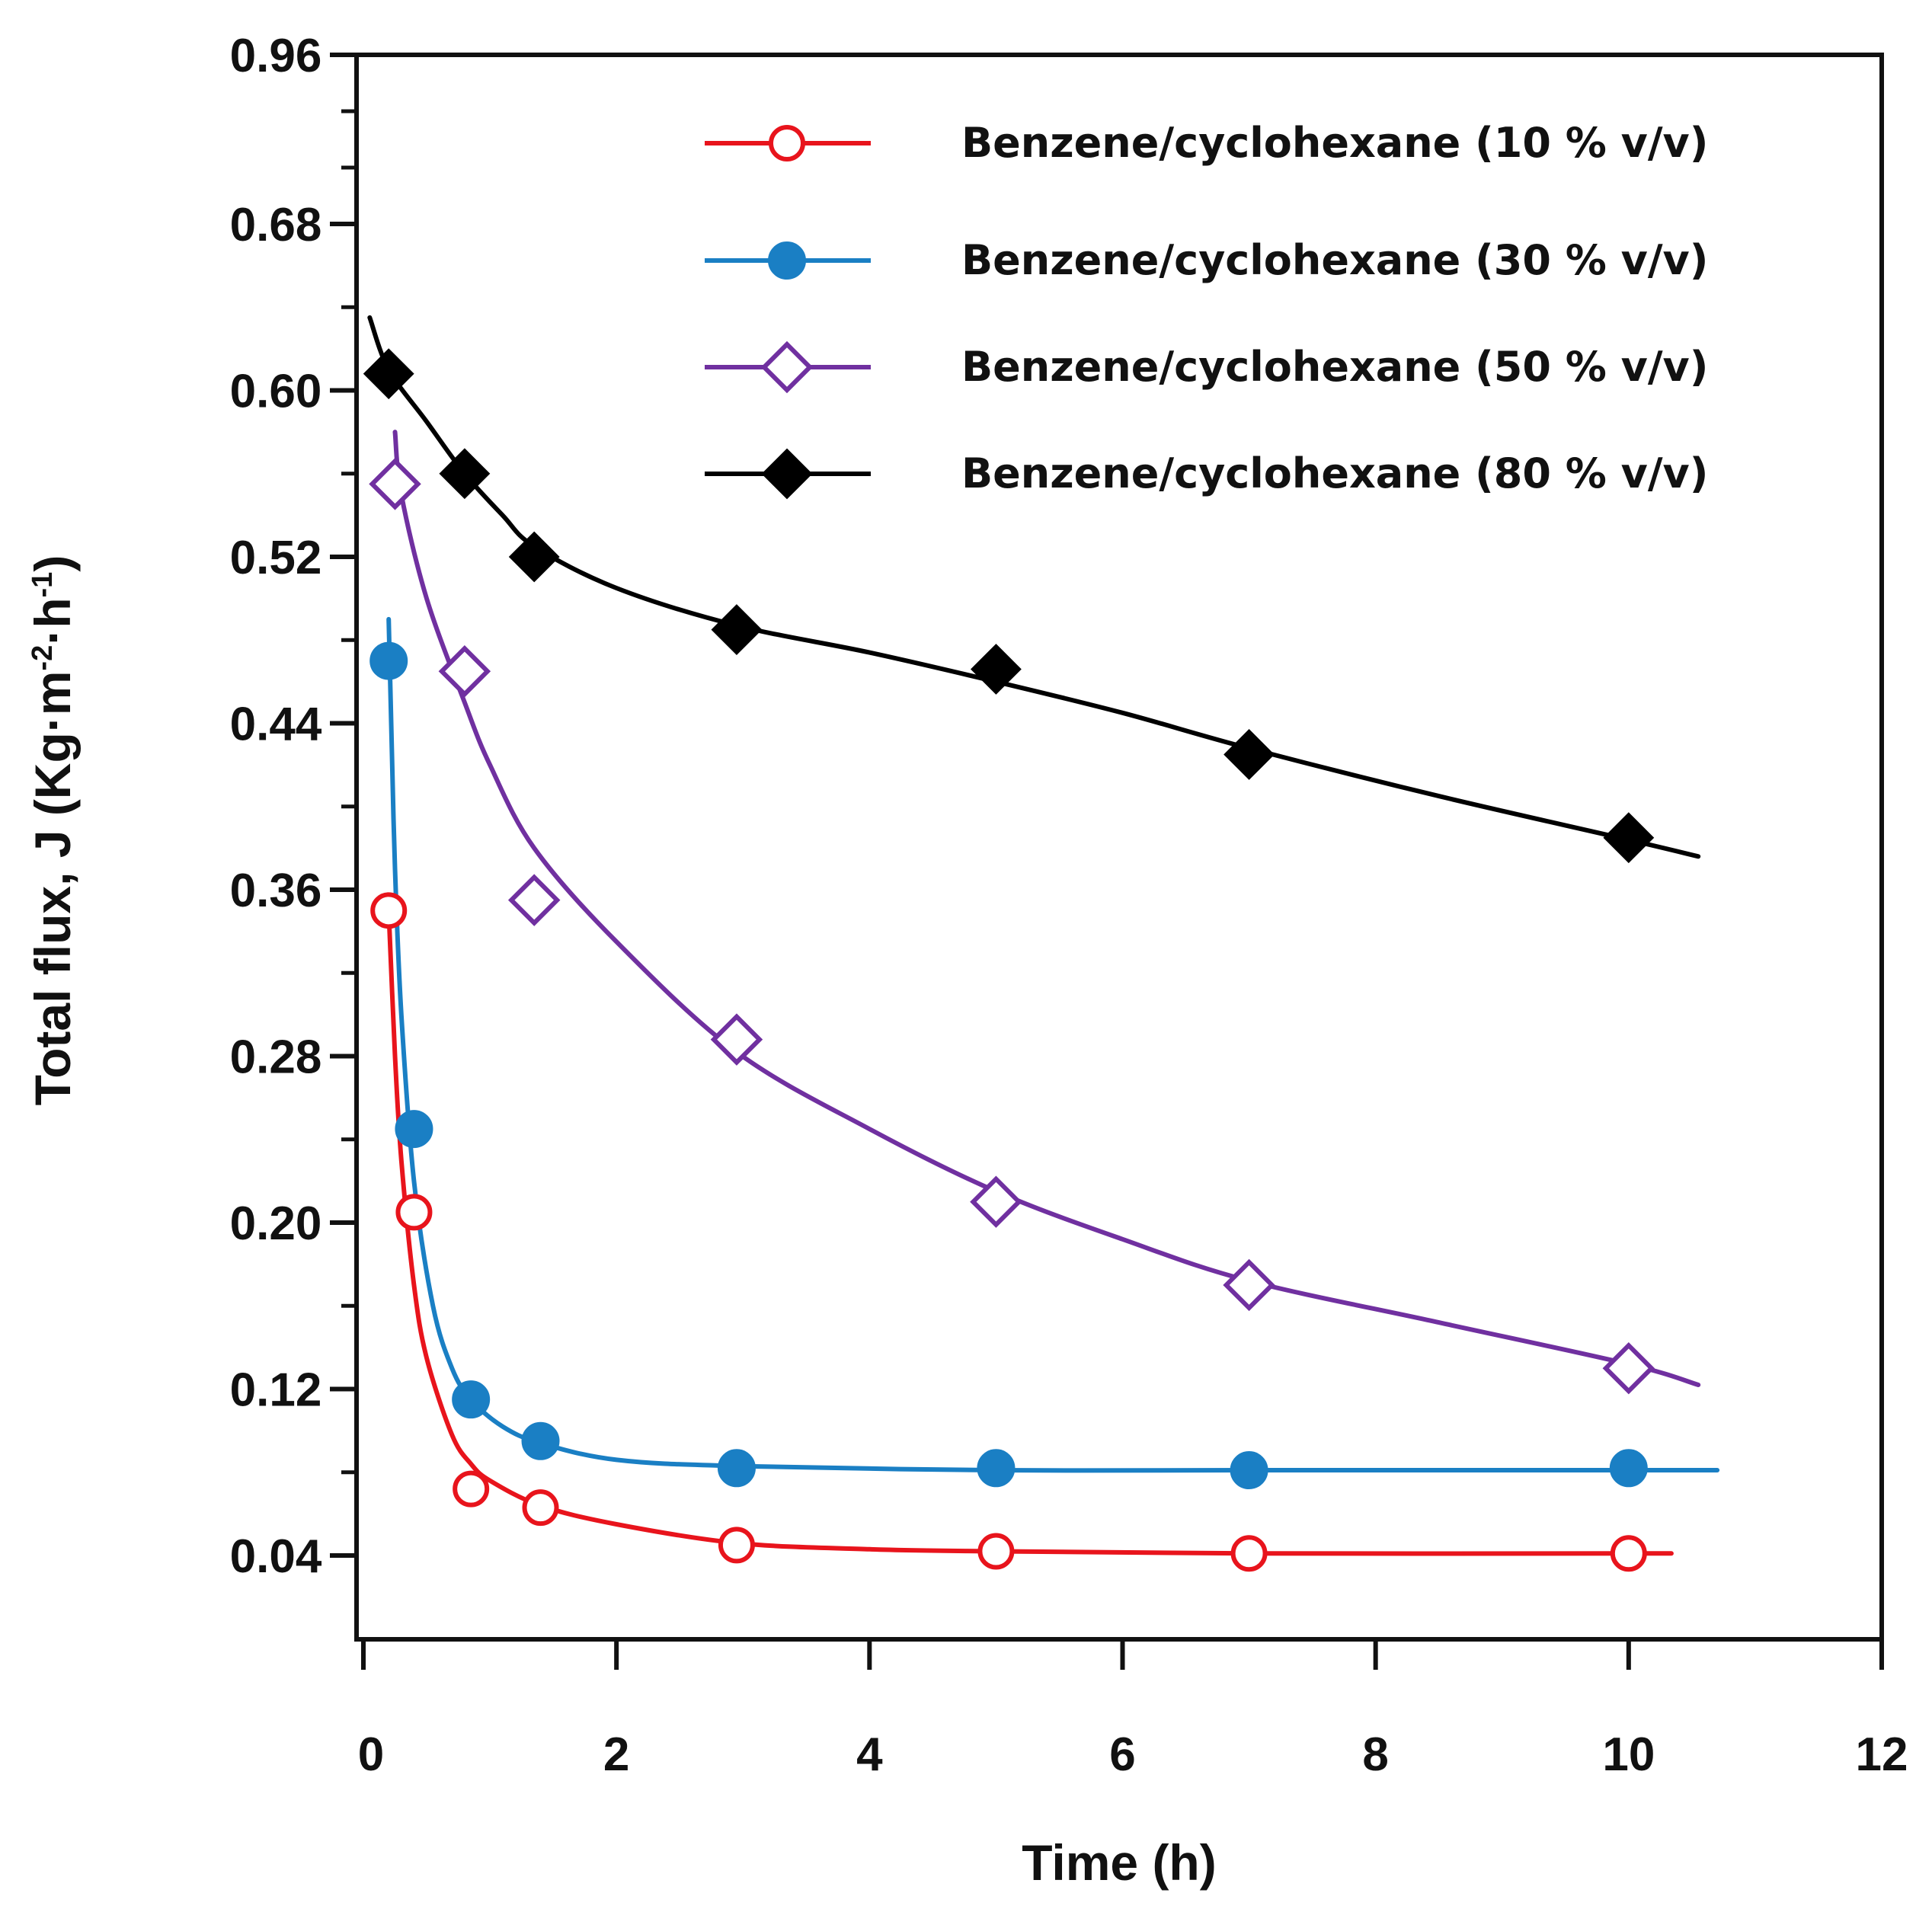 This screenshot has width=1932, height=1912. Describe the element at coordinates (276, 1390) in the screenshot. I see `y-tick-label: 0.12` at that location.